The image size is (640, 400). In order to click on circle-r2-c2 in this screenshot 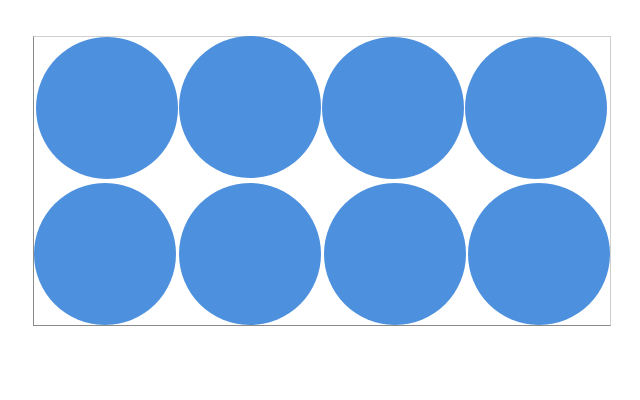, I will do `click(250, 254)`.